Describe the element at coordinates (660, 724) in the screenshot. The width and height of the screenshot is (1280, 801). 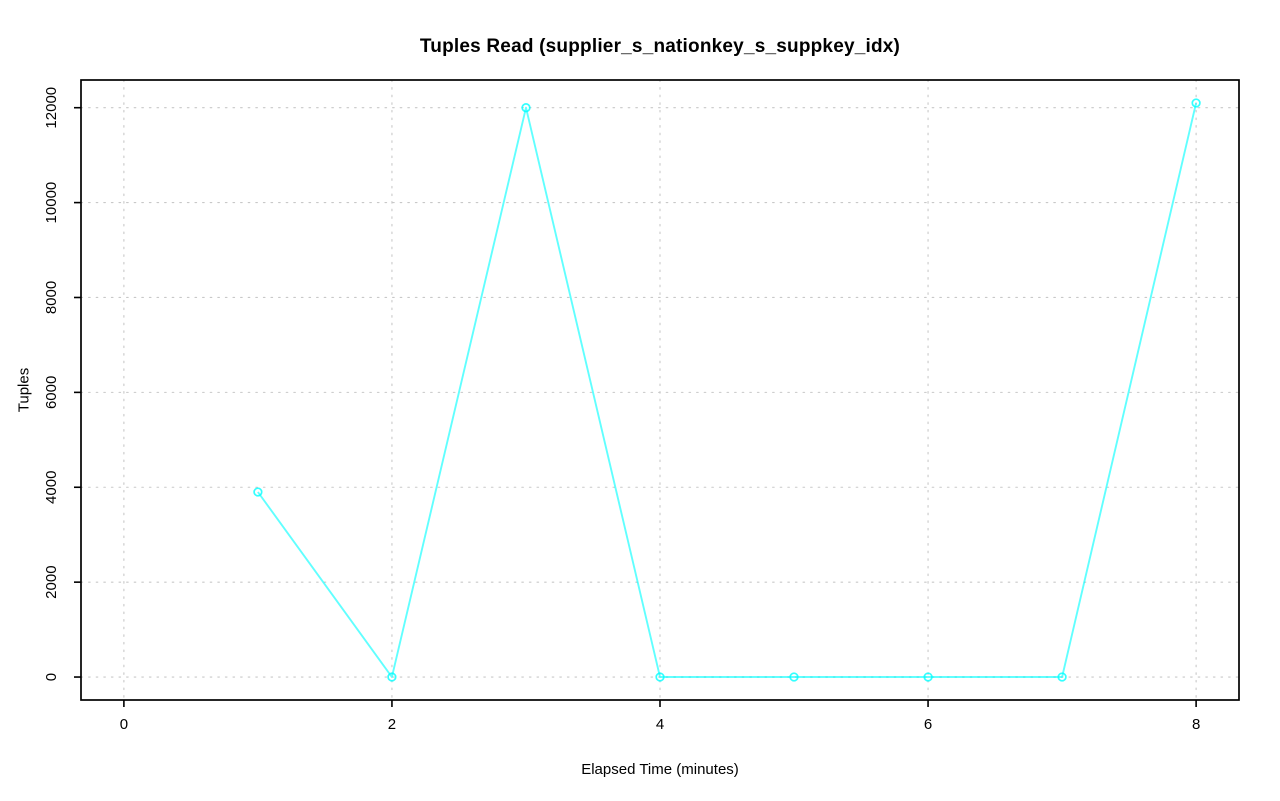
I see `x-tick-label: 4` at that location.